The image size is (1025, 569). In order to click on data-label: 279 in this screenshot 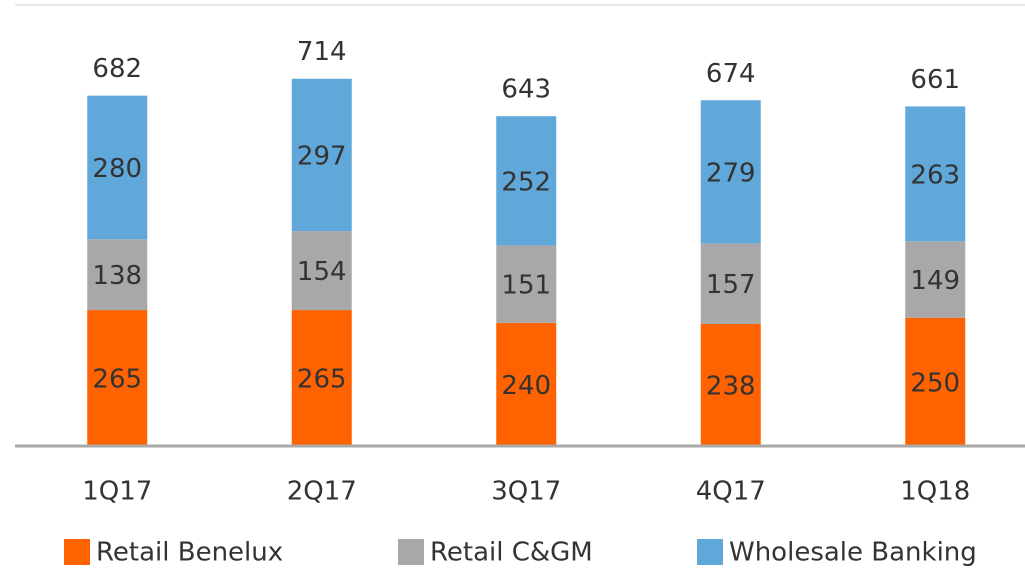, I will do `click(731, 173)`.